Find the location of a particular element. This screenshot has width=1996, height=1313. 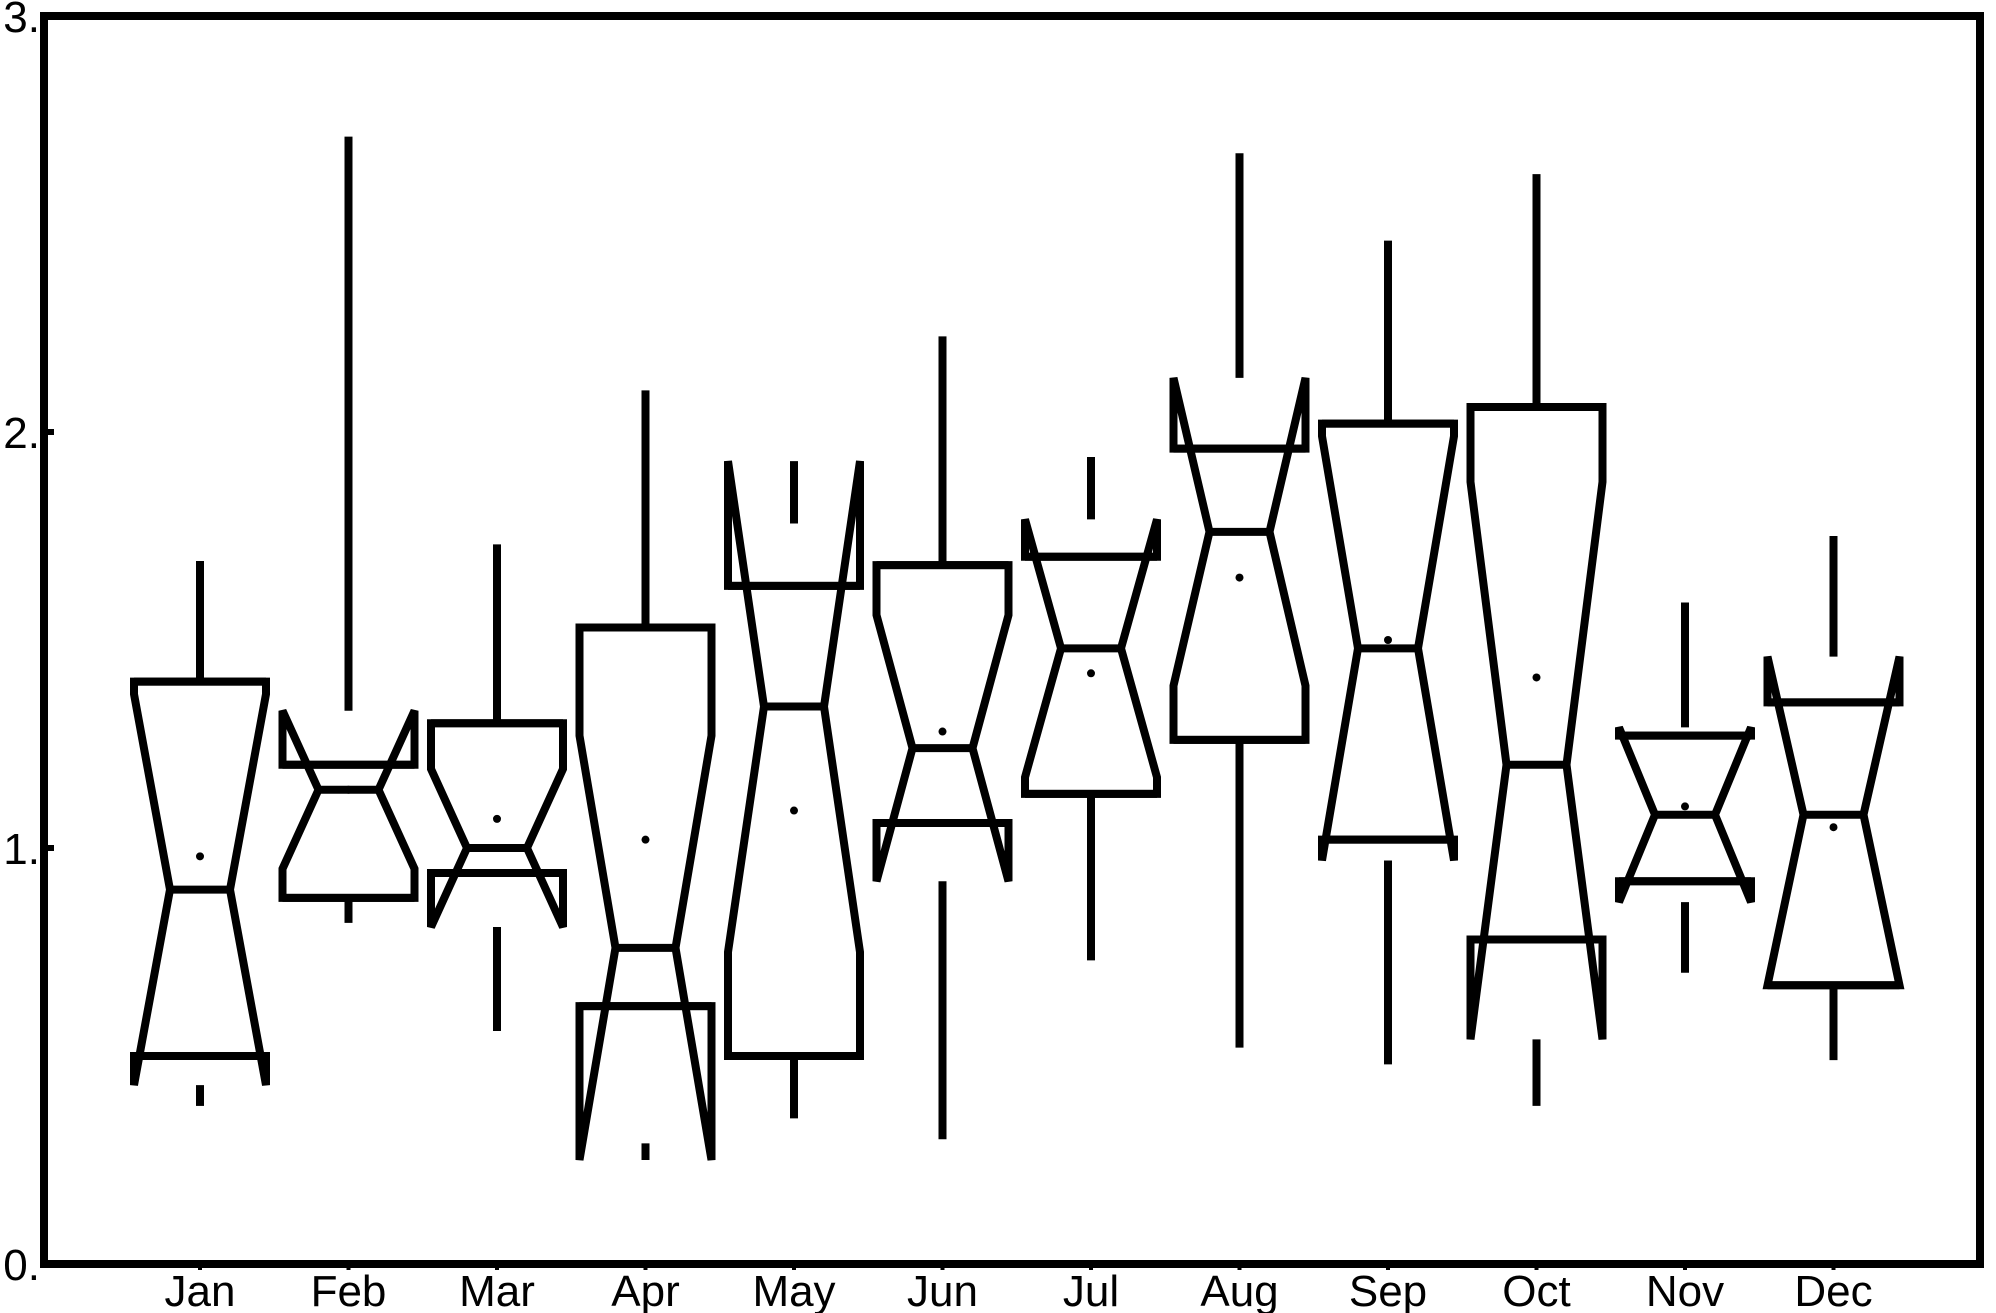

y-axis-ticks: 0. 1. 2. 3. is located at coordinates (28, 645).